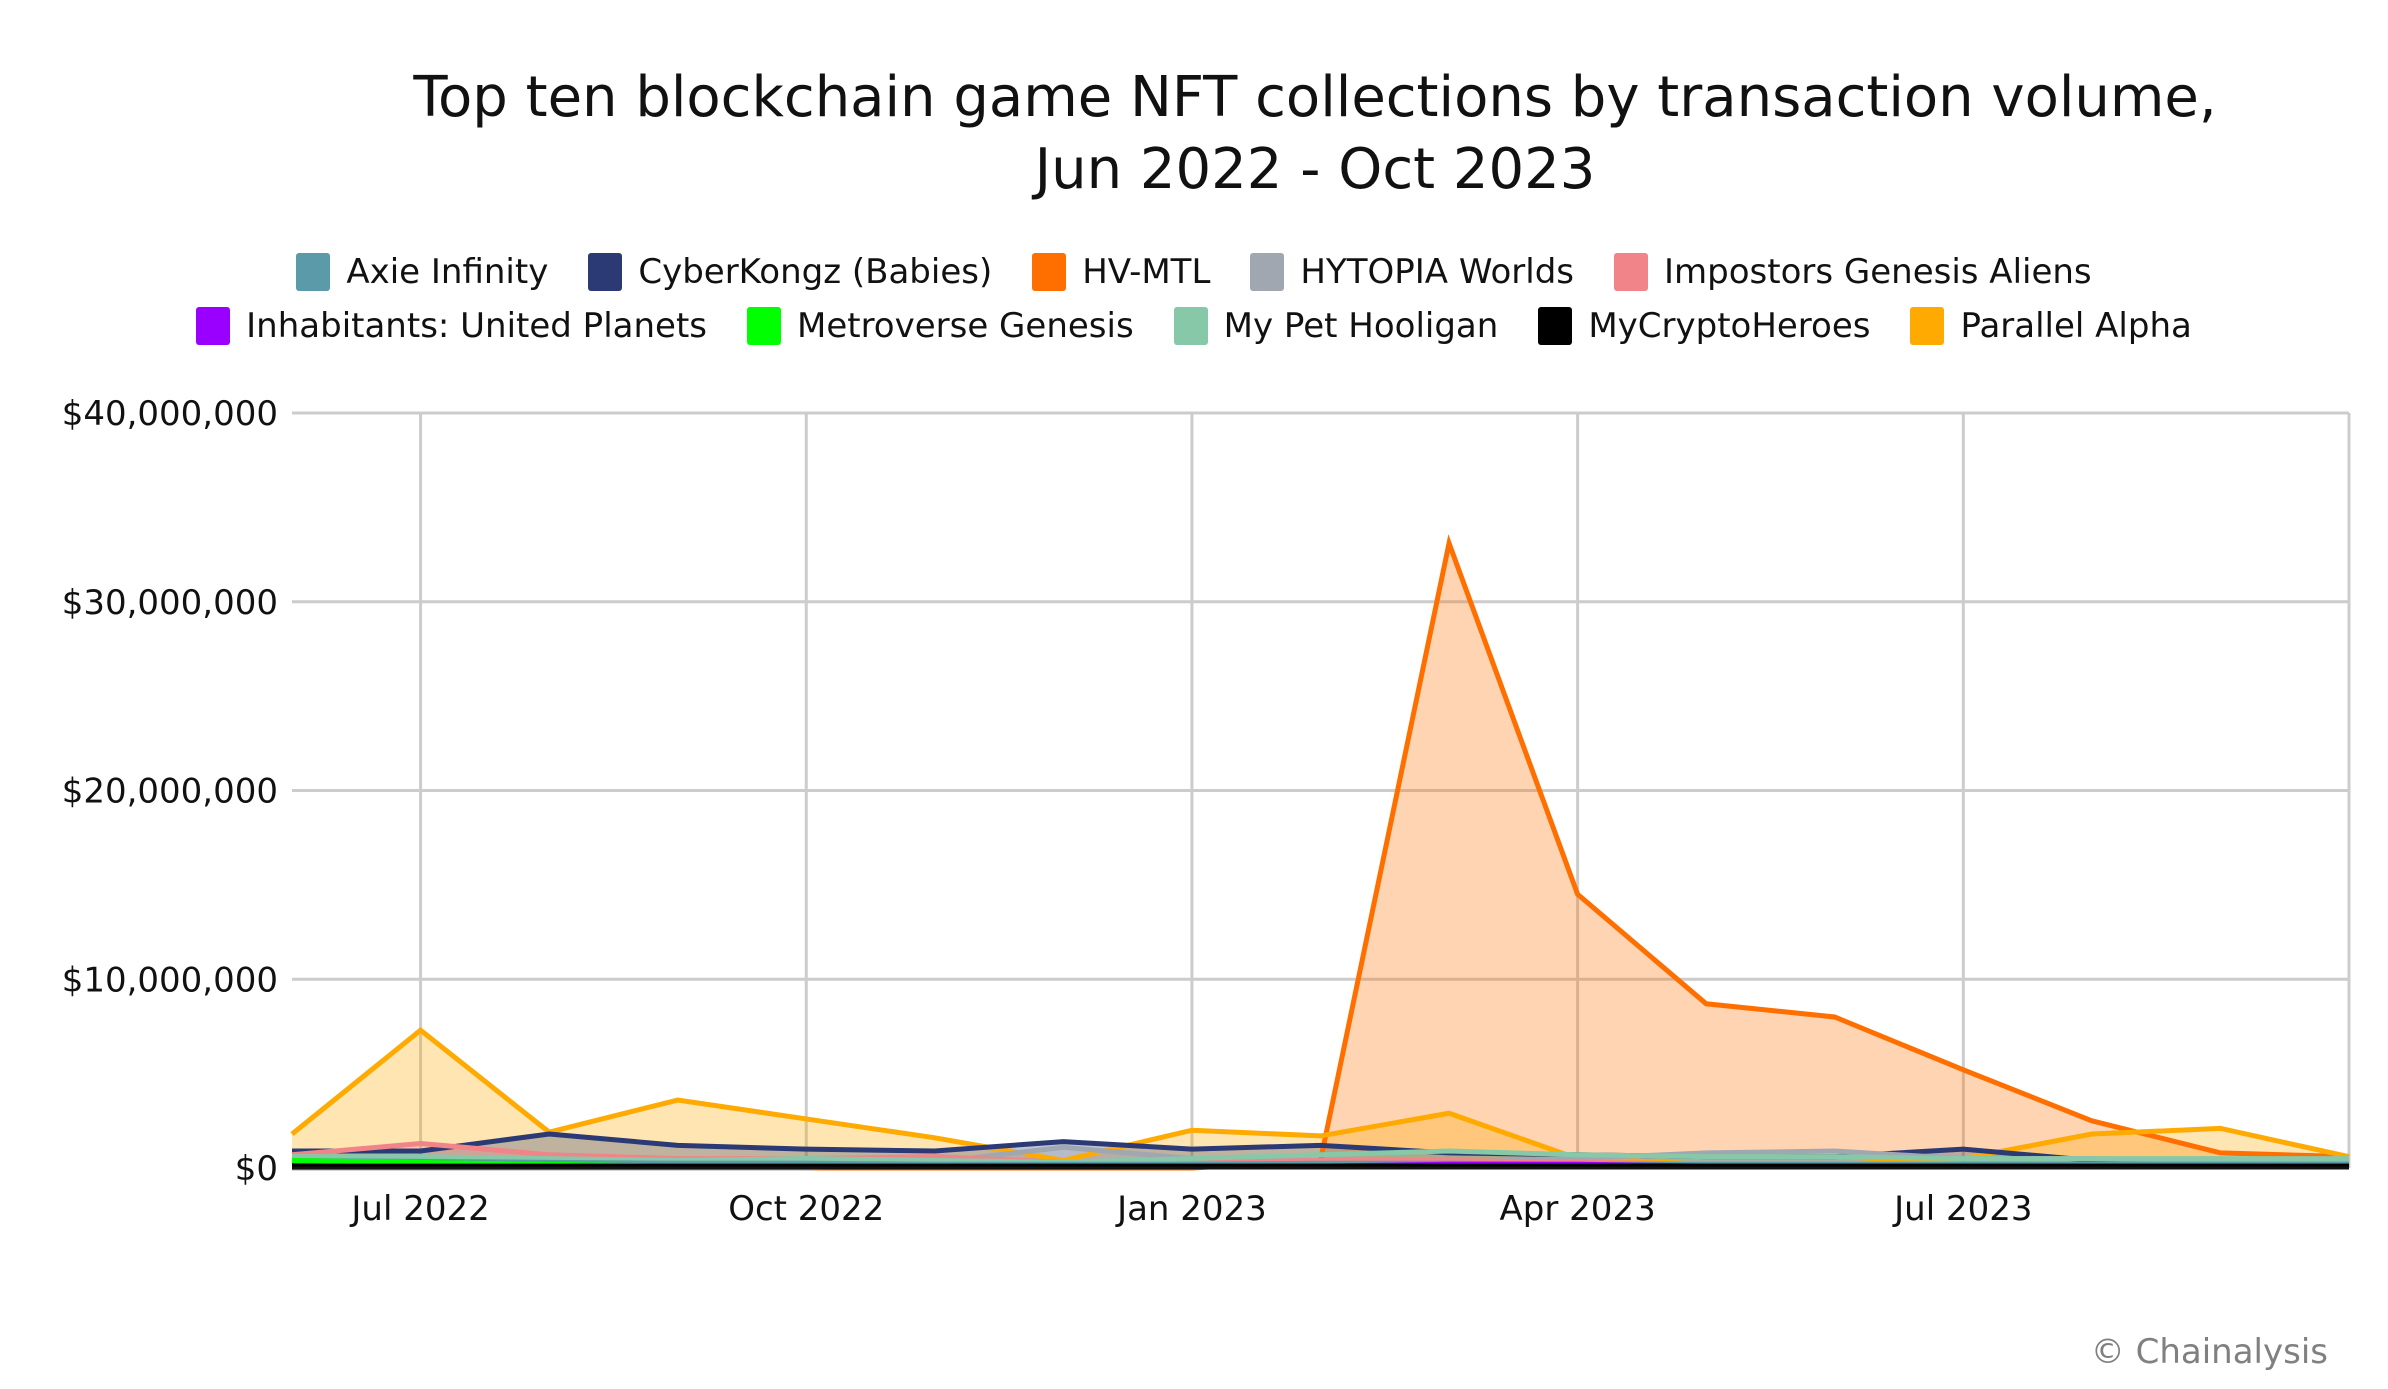 The image size is (2388, 1389). I want to click on credit-watermark: © Chainalysis, so click(2209, 1352).